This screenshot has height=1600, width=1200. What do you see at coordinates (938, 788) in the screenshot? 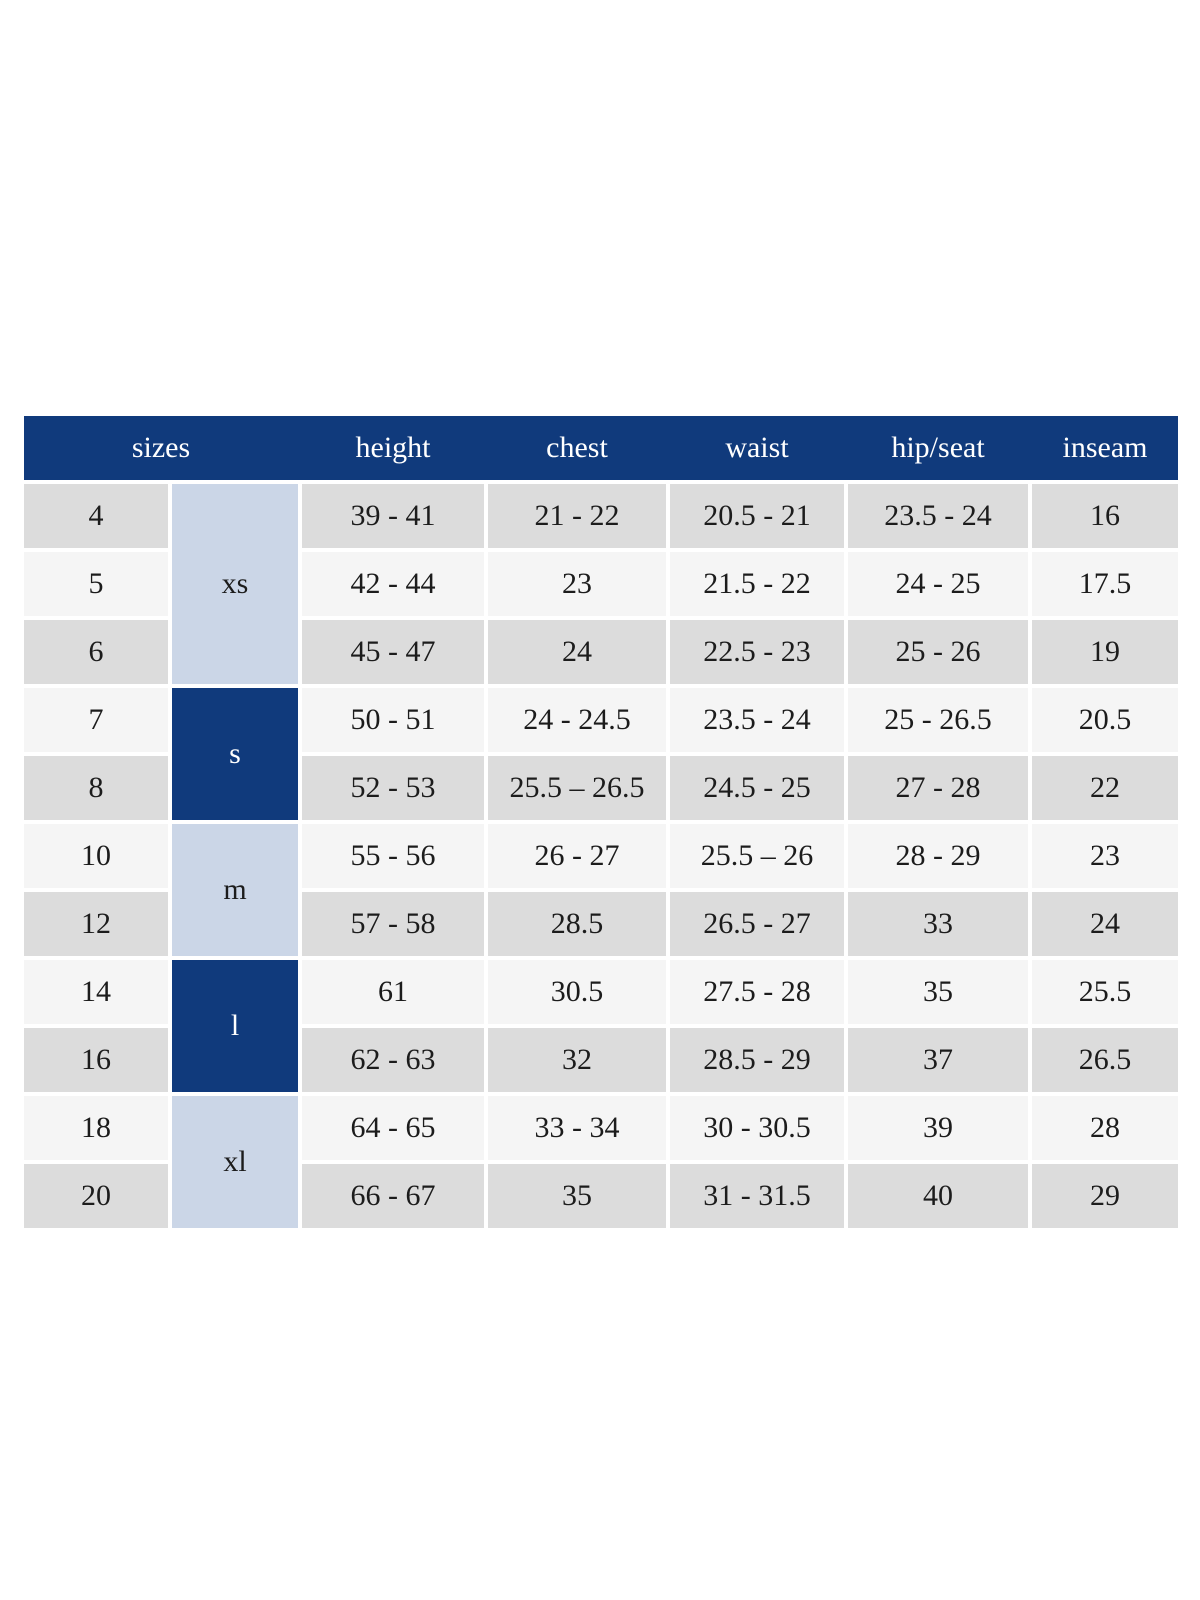
I see `hip-seat-cell: 27 - 28` at bounding box center [938, 788].